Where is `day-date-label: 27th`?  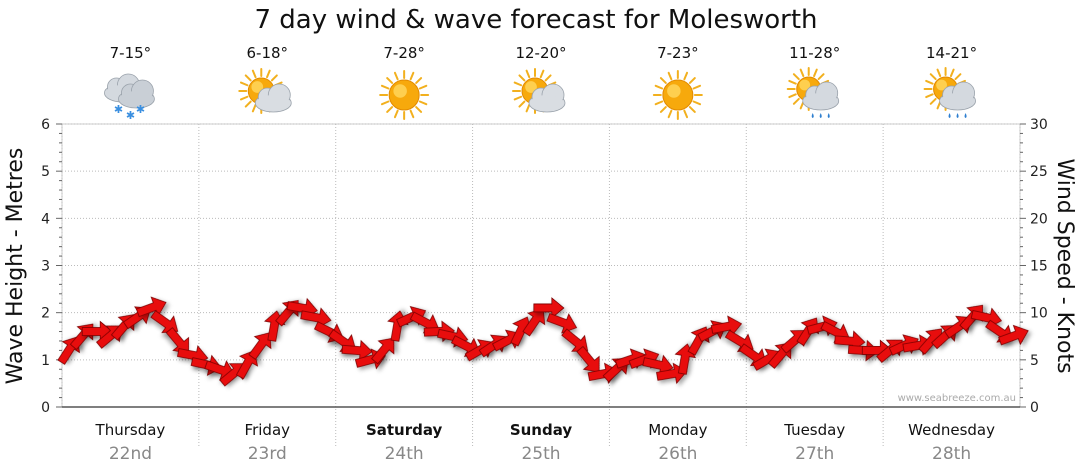
day-date-label: 27th is located at coordinates (814, 454).